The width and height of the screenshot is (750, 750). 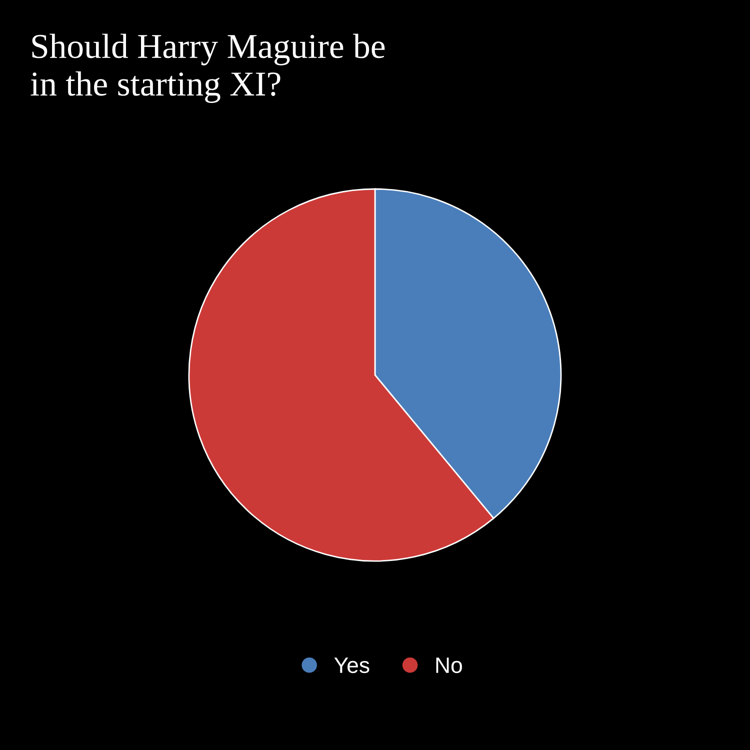 I want to click on legend-label: No, so click(x=449, y=666).